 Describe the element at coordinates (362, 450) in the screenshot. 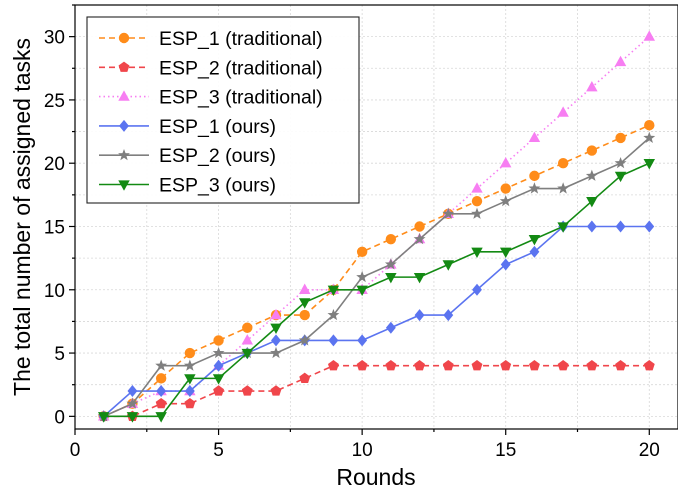

I see `x-tick-label: 10` at that location.